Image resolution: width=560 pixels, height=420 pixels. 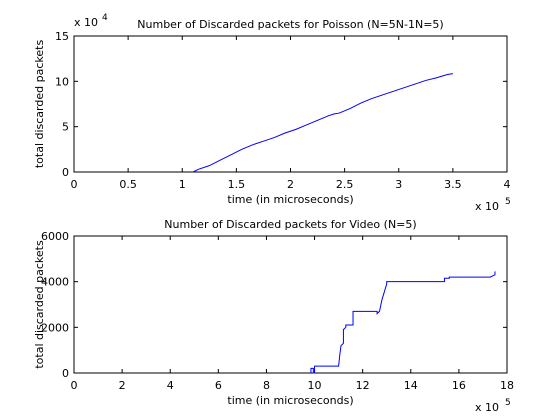 What do you see at coordinates (182, 184) in the screenshot?
I see `x-tick-label: 1` at bounding box center [182, 184].